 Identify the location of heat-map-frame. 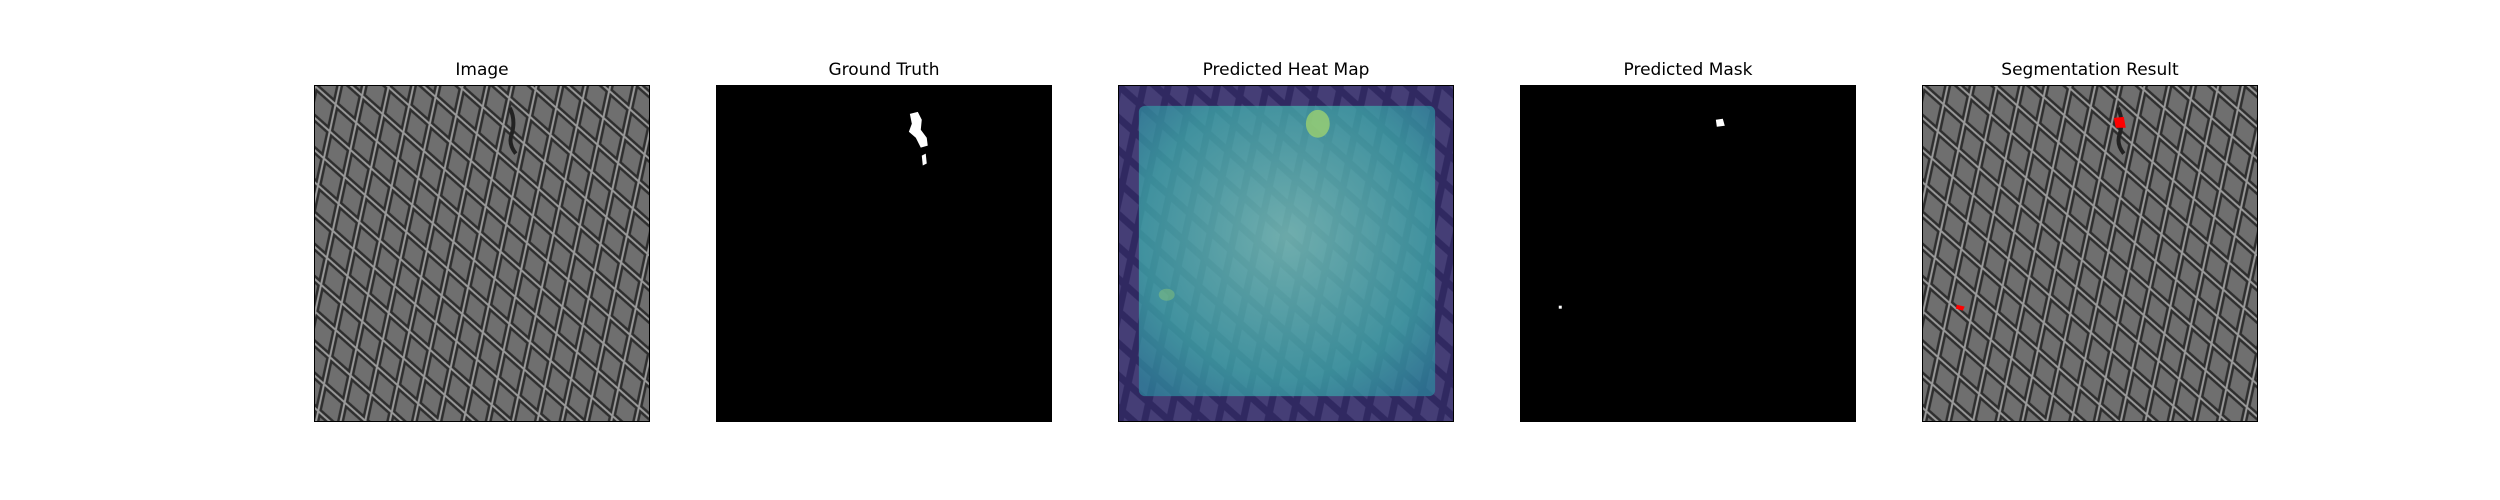
(1286, 253).